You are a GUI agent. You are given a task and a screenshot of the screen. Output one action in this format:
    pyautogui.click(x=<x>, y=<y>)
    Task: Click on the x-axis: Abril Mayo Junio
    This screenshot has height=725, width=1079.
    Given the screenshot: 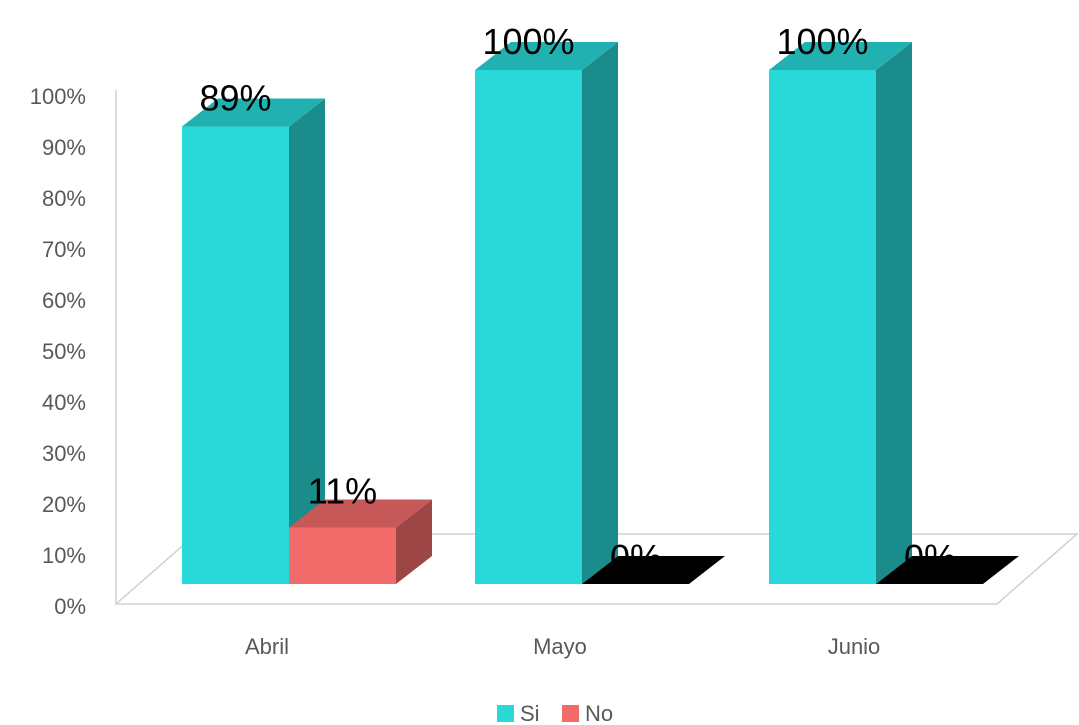 What is the action you would take?
    pyautogui.click(x=562, y=646)
    